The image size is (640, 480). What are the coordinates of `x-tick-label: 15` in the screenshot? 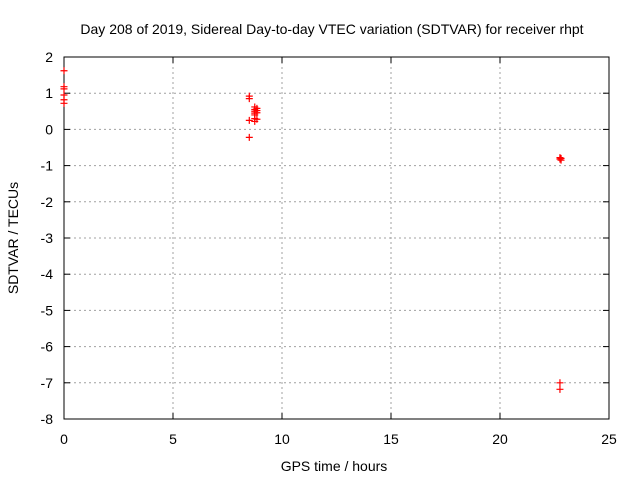 It's located at (391, 439).